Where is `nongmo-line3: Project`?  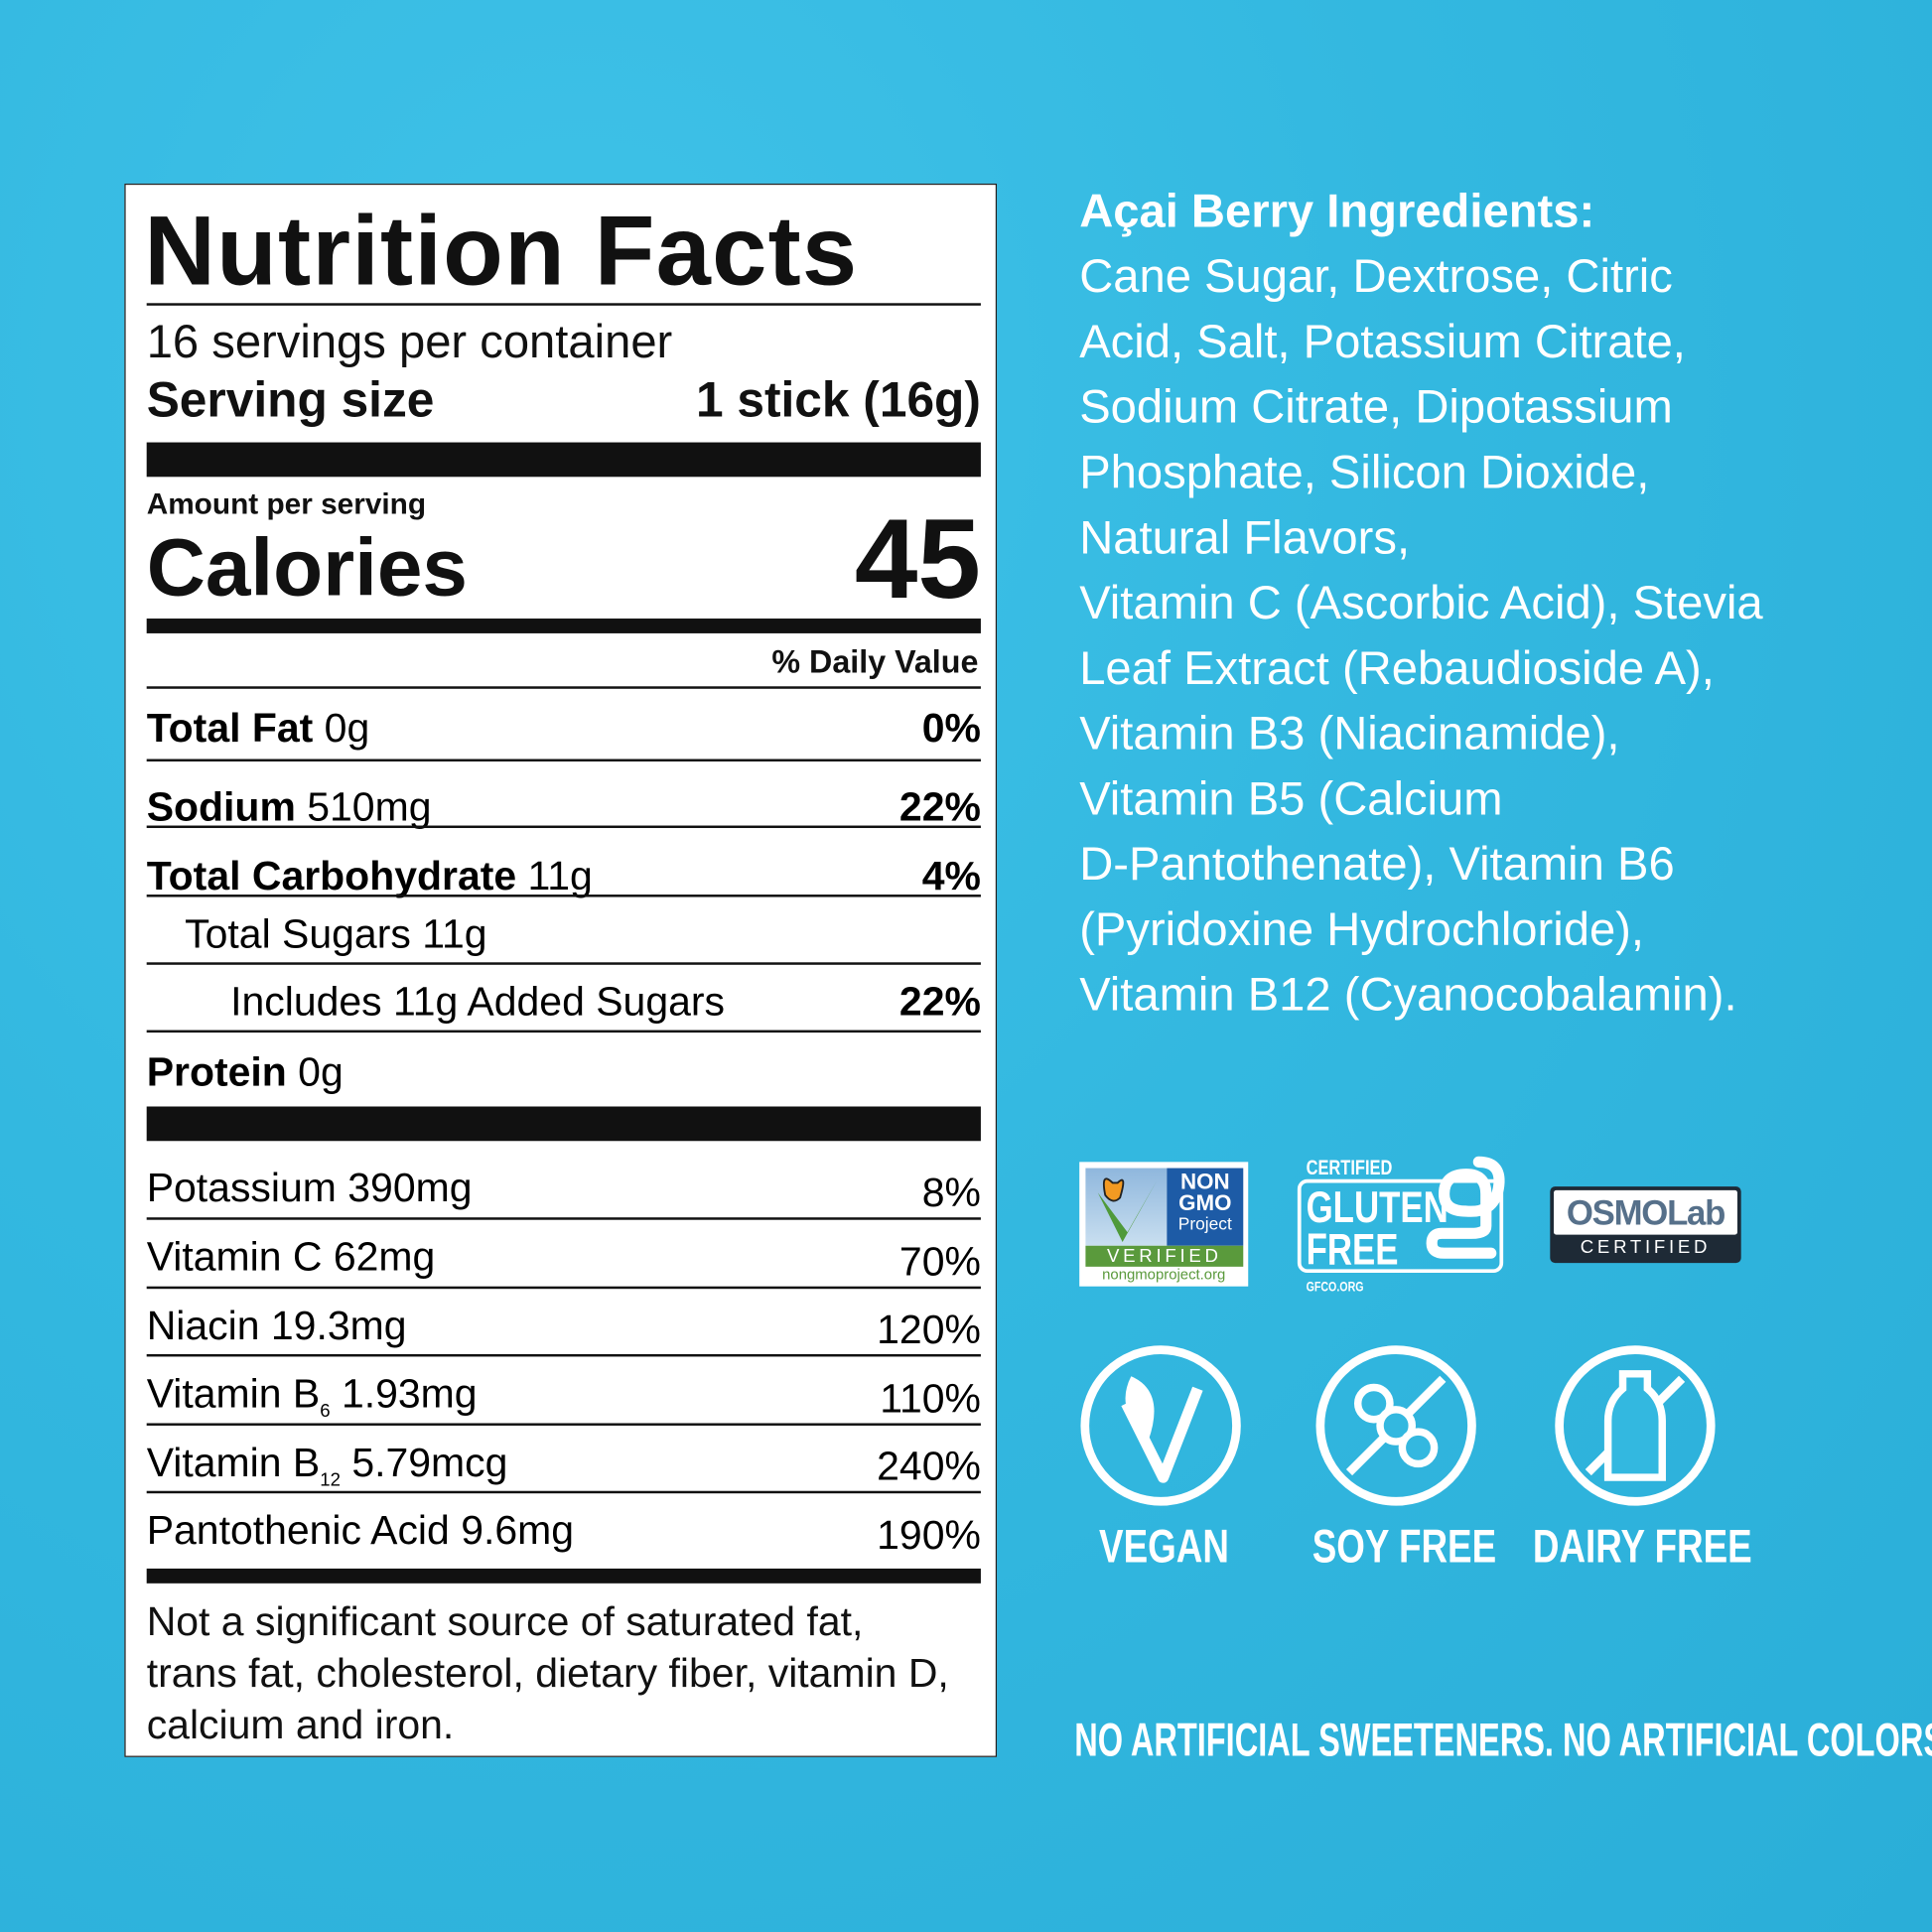 nongmo-line3: Project is located at coordinates (1204, 1223).